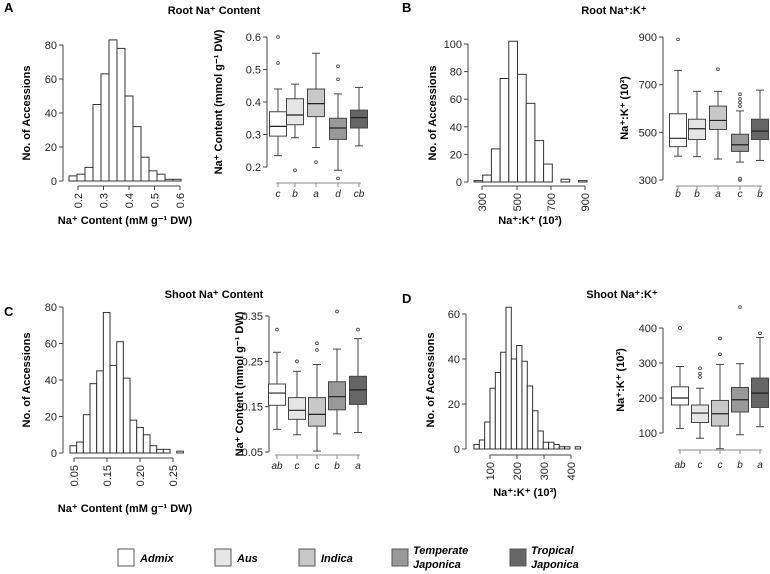 This screenshot has height=574, width=770. I want to click on x-axis-title: Na⁺ Content (mM g⁻¹ DW), so click(125, 221).